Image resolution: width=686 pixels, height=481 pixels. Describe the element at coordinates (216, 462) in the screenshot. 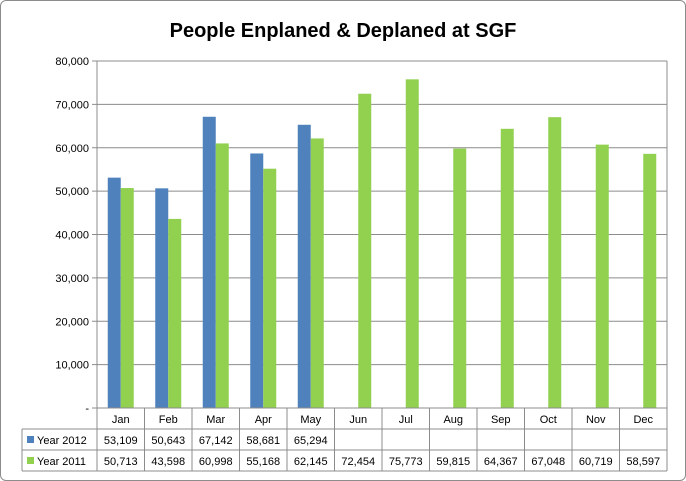

I see `data-label: 60,998` at that location.